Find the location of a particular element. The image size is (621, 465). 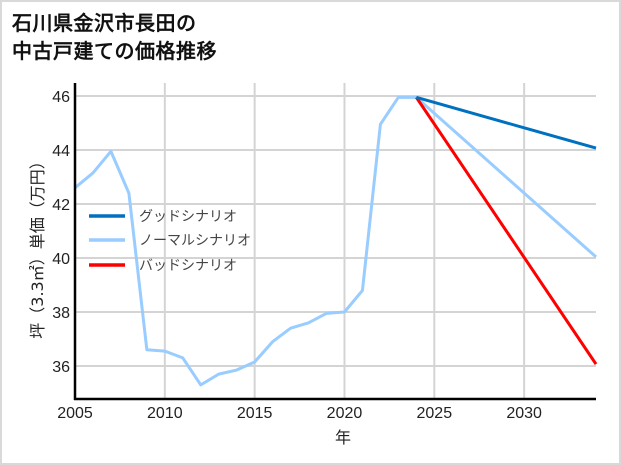

x-tick-label: 2010 is located at coordinates (165, 413).